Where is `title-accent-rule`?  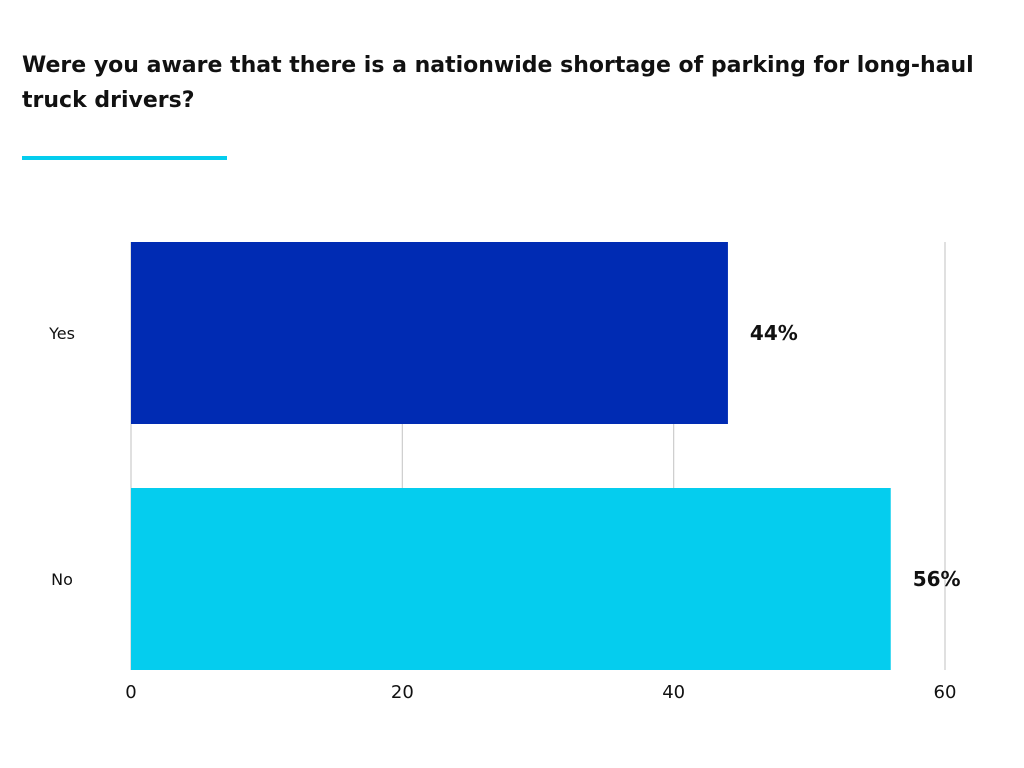 title-accent-rule is located at coordinates (124, 158).